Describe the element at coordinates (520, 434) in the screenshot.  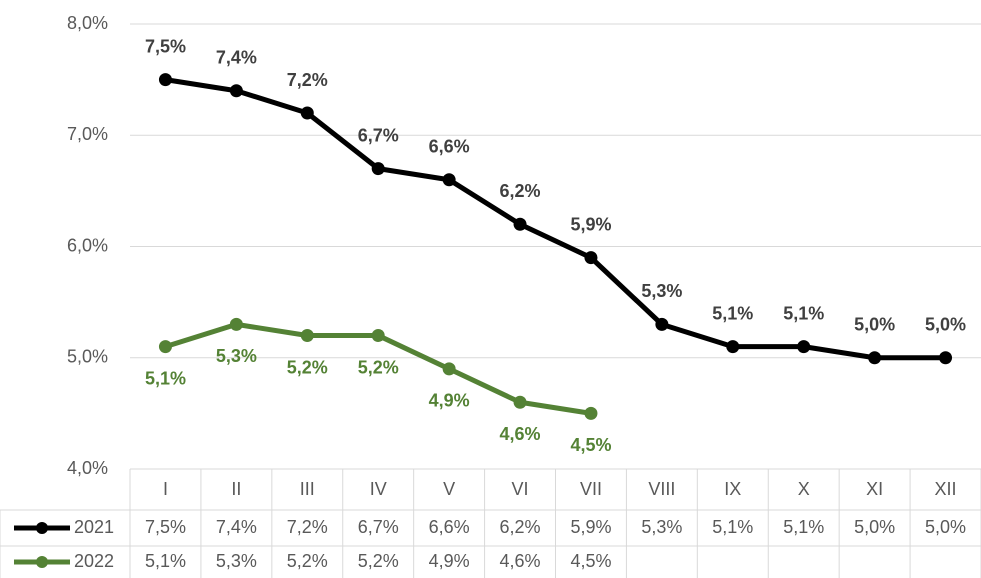
I see `data-label: 4,6%` at that location.